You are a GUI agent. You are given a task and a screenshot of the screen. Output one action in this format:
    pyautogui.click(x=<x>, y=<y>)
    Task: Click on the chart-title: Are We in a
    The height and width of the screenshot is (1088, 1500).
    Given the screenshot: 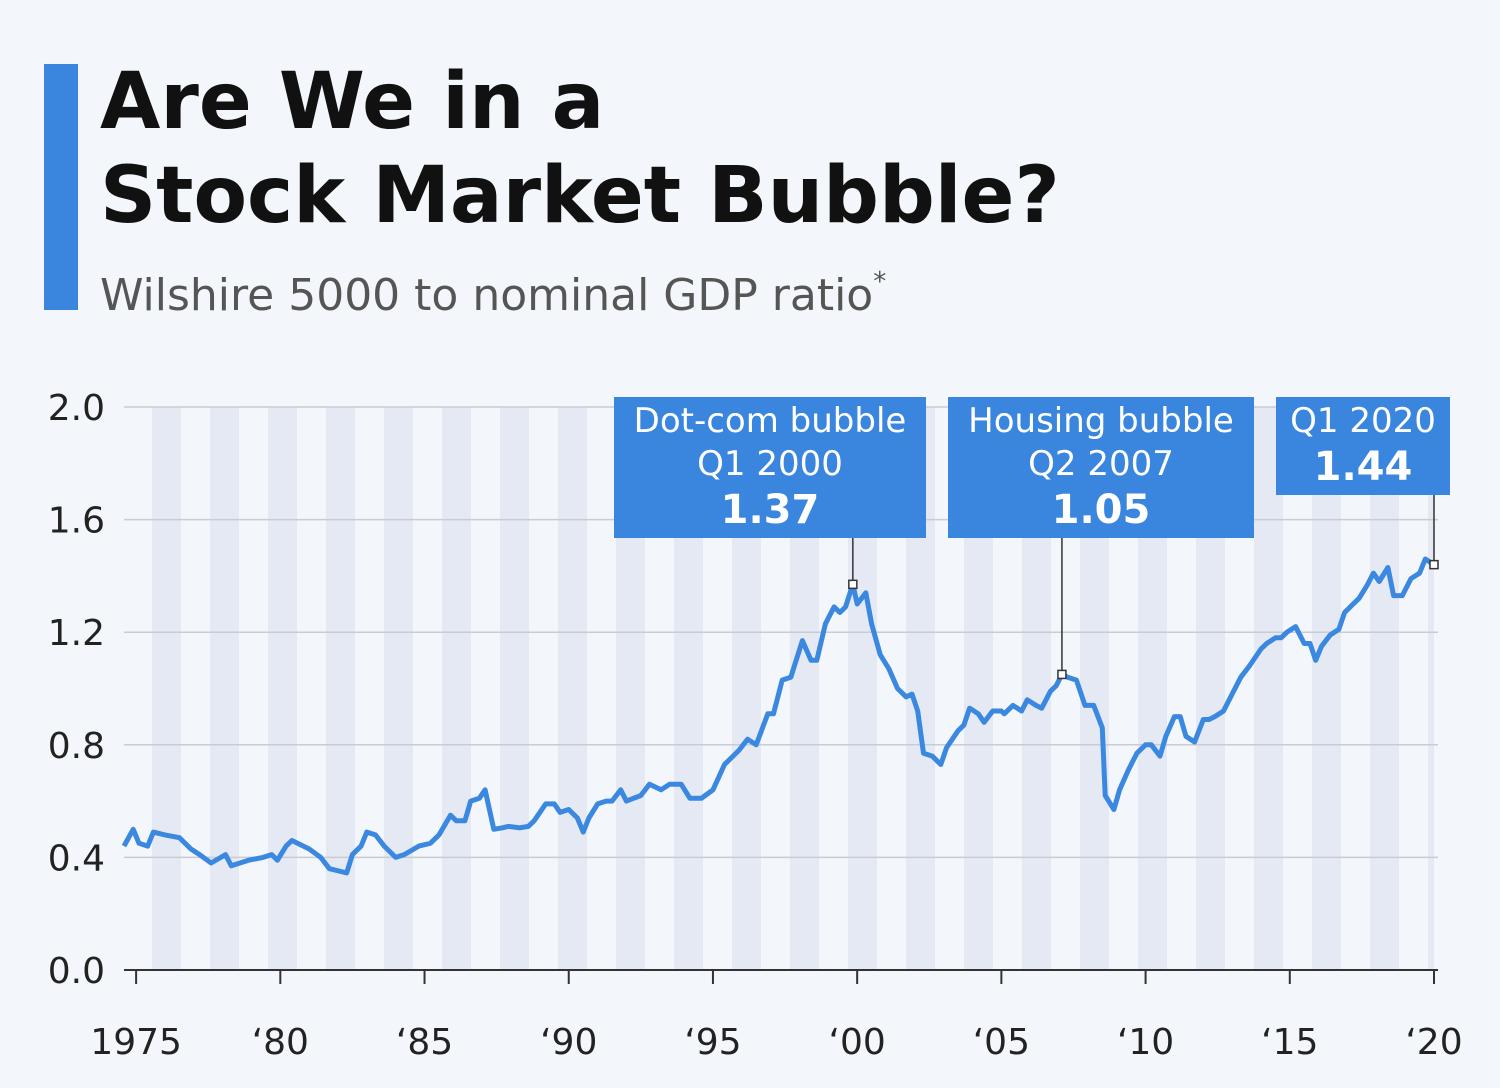 What is the action you would take?
    pyautogui.click(x=352, y=102)
    